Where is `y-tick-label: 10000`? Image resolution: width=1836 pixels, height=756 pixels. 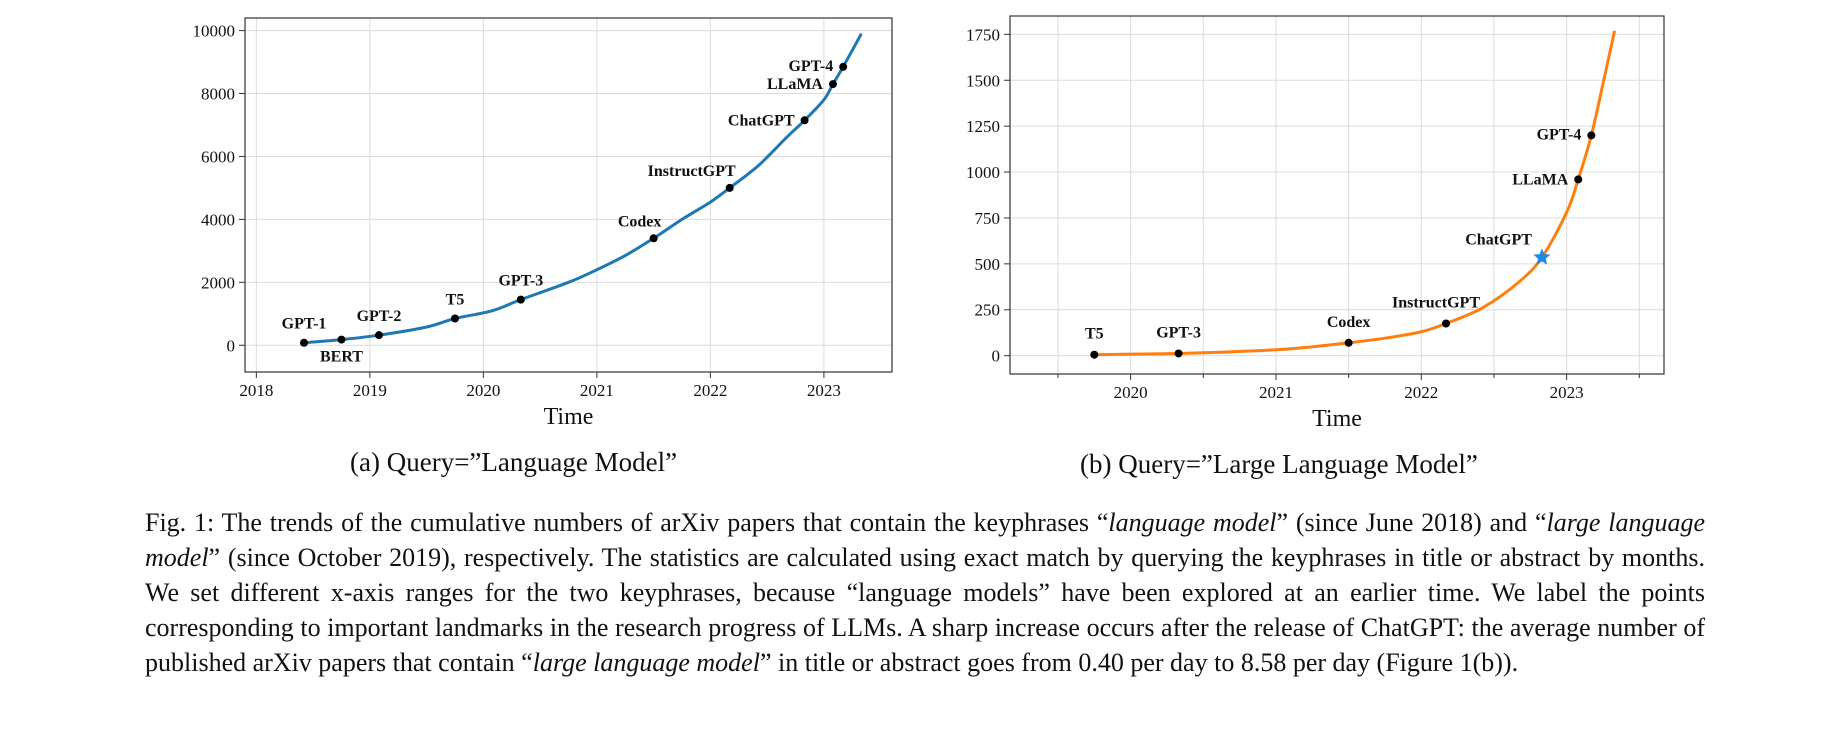 y-tick-label: 10000 is located at coordinates (214, 31).